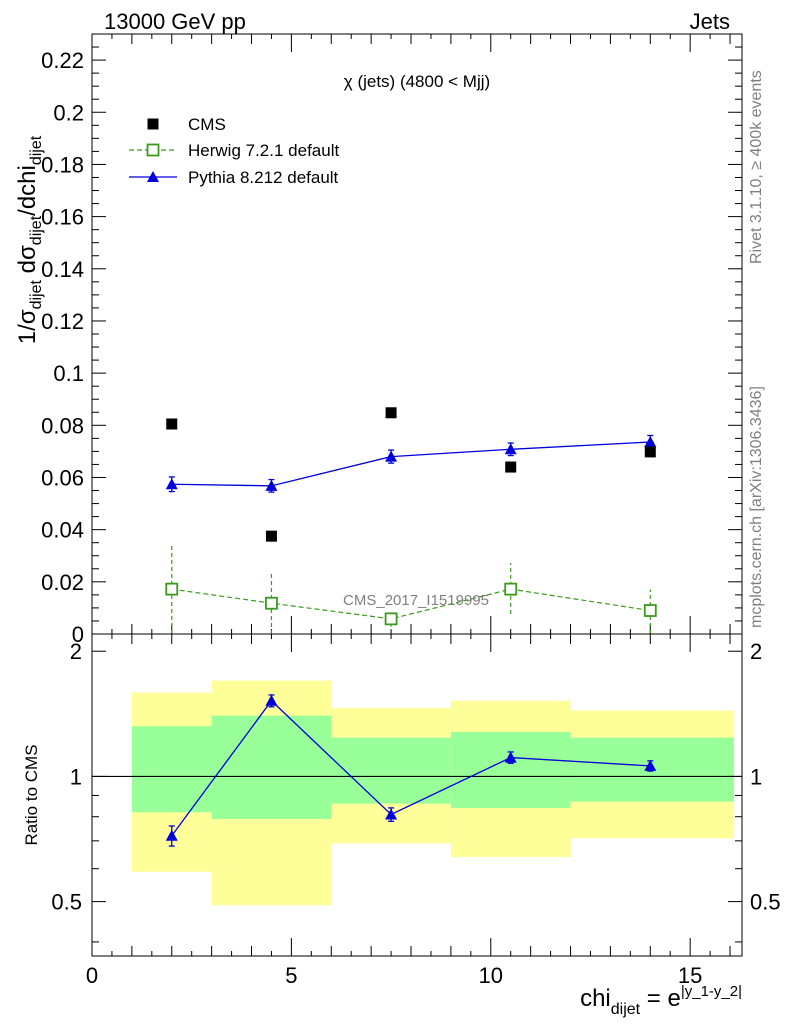 The width and height of the screenshot is (786, 1024). What do you see at coordinates (66, 902) in the screenshot?
I see `ratio-y-tick-label: 0.5` at bounding box center [66, 902].